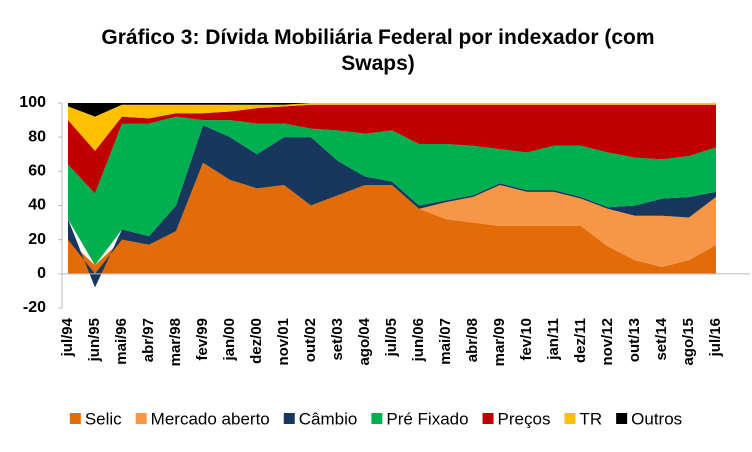 This screenshot has height=452, width=752. I want to click on x-tick-label: abr/08, so click(472, 340).